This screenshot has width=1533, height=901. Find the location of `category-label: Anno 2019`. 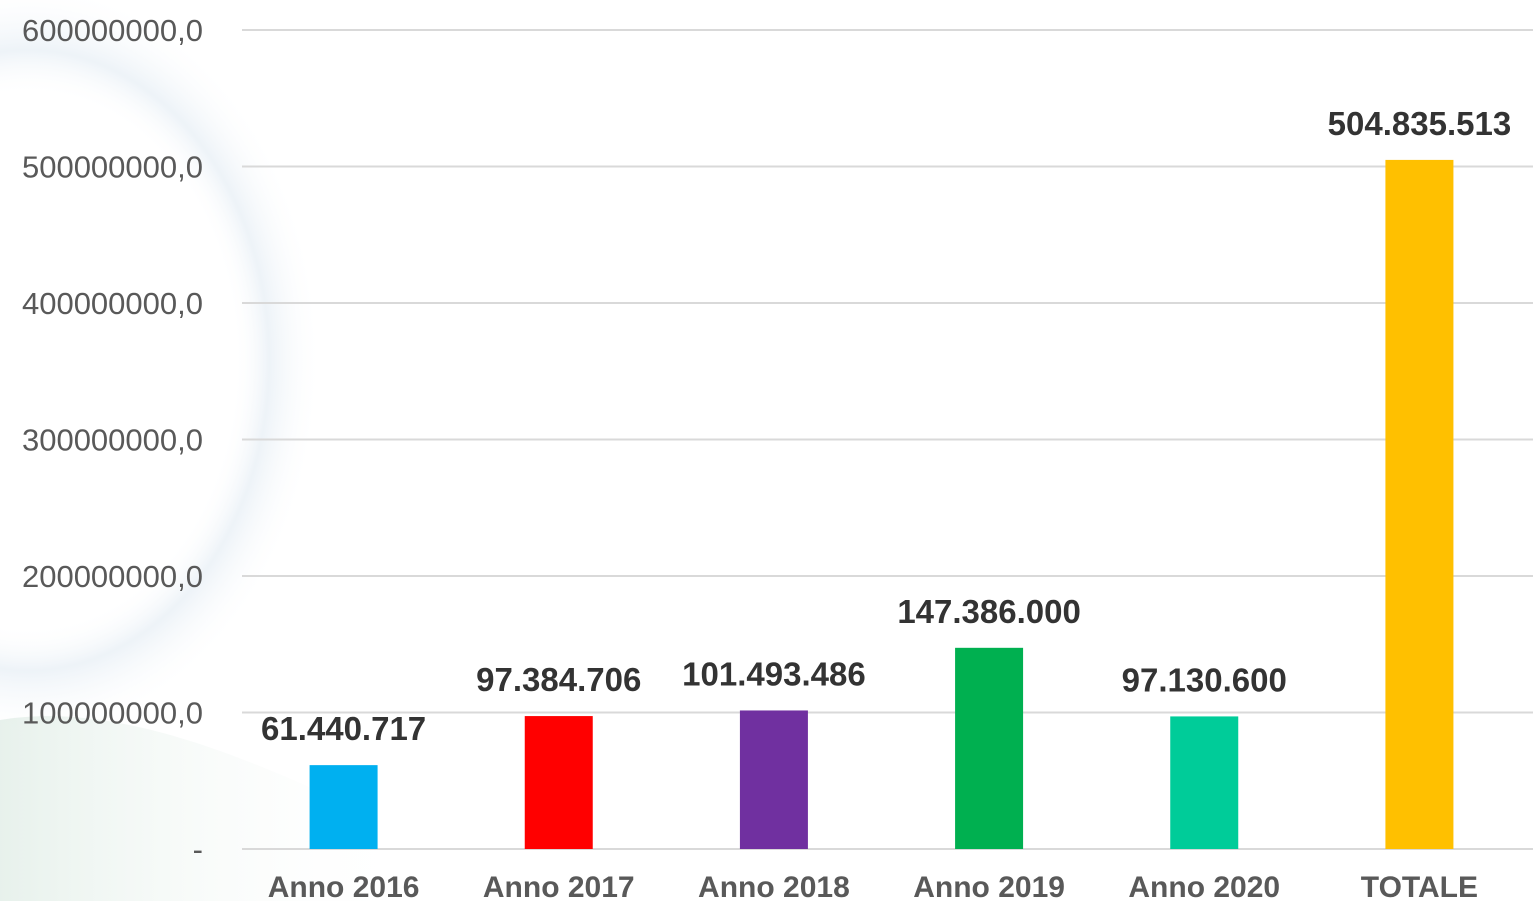

category-label: Anno 2019 is located at coordinates (989, 886).